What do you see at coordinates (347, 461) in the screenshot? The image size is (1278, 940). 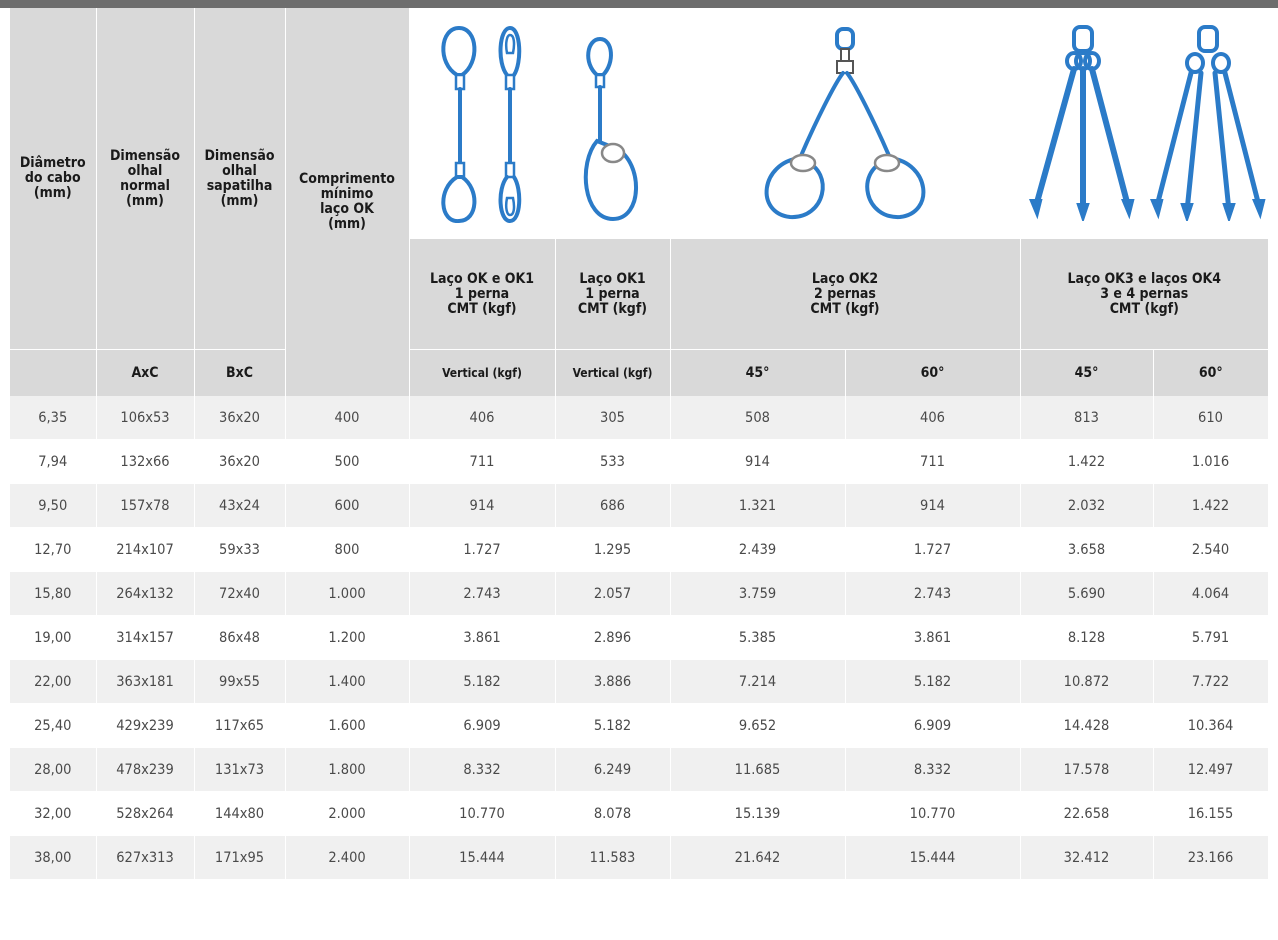 I see `cell-min-length: 500` at bounding box center [347, 461].